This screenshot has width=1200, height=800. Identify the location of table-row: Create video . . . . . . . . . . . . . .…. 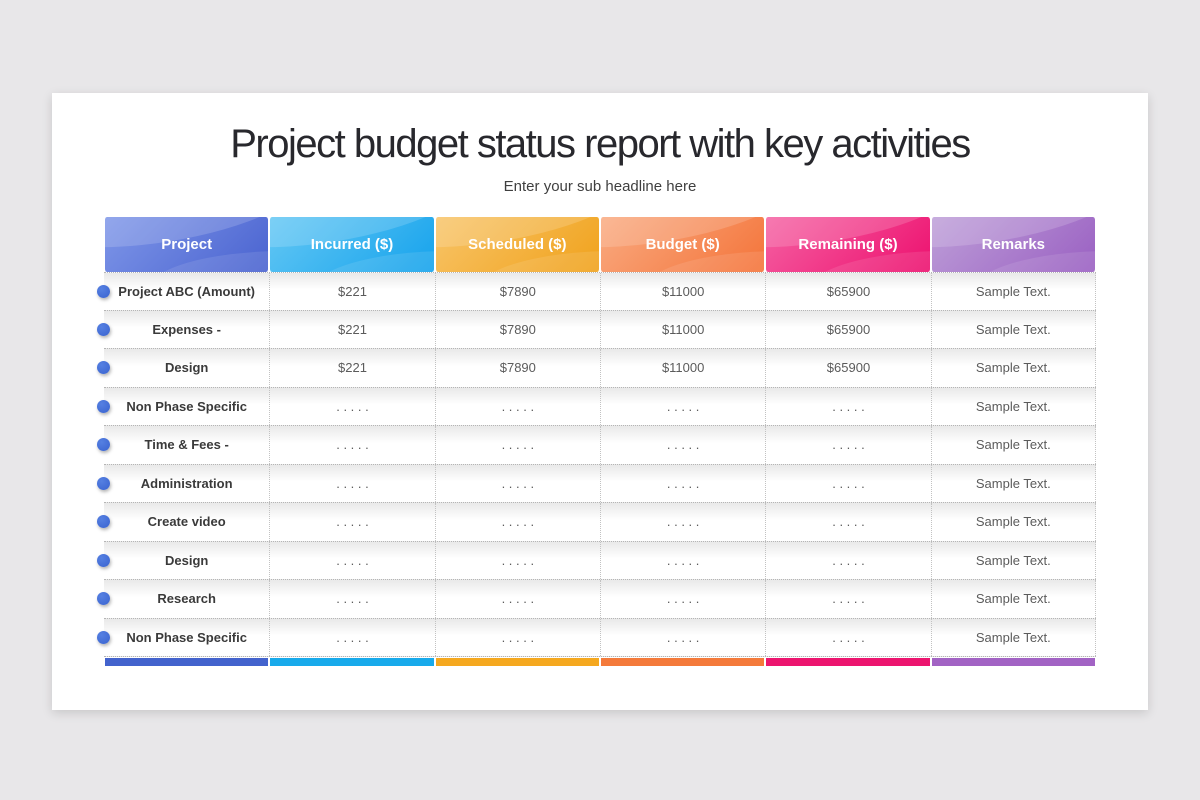
(596, 522).